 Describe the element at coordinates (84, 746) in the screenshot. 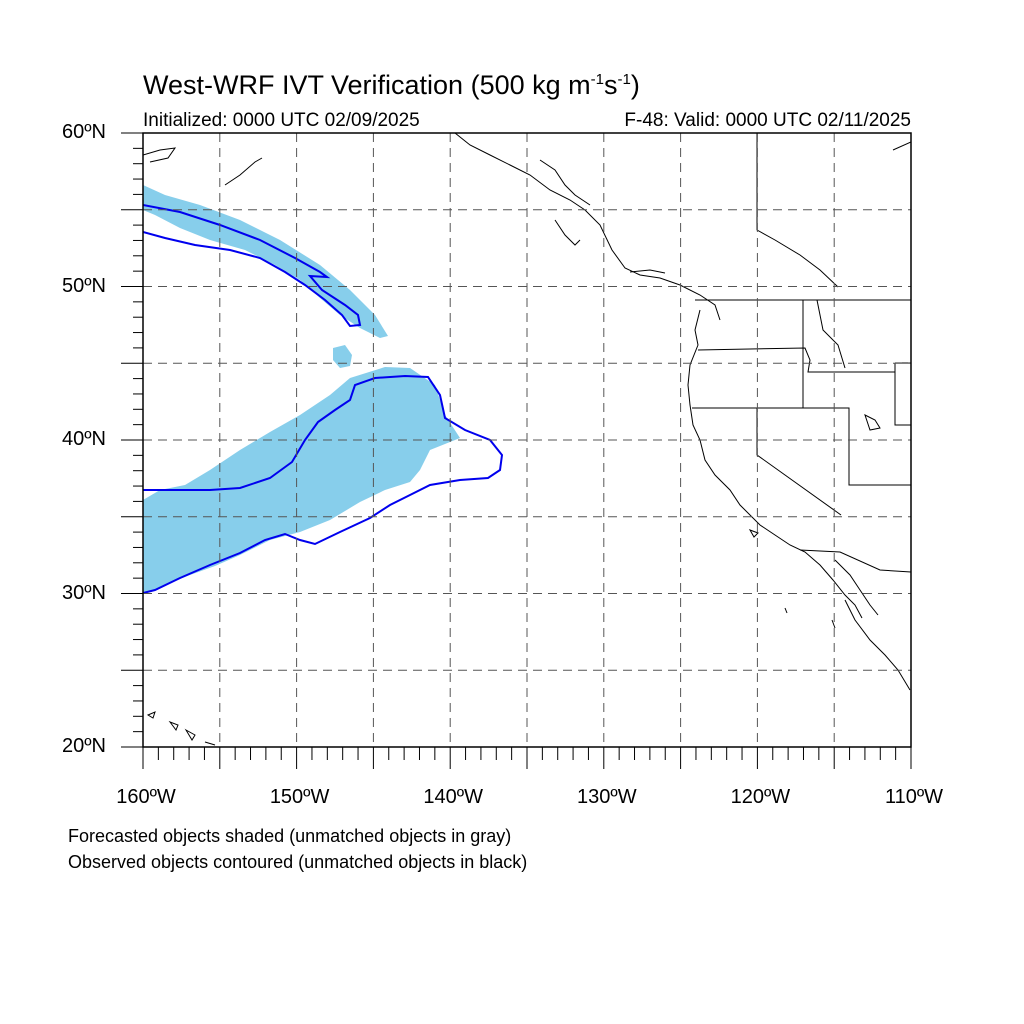

I see `latitude-label: 20ºN` at that location.